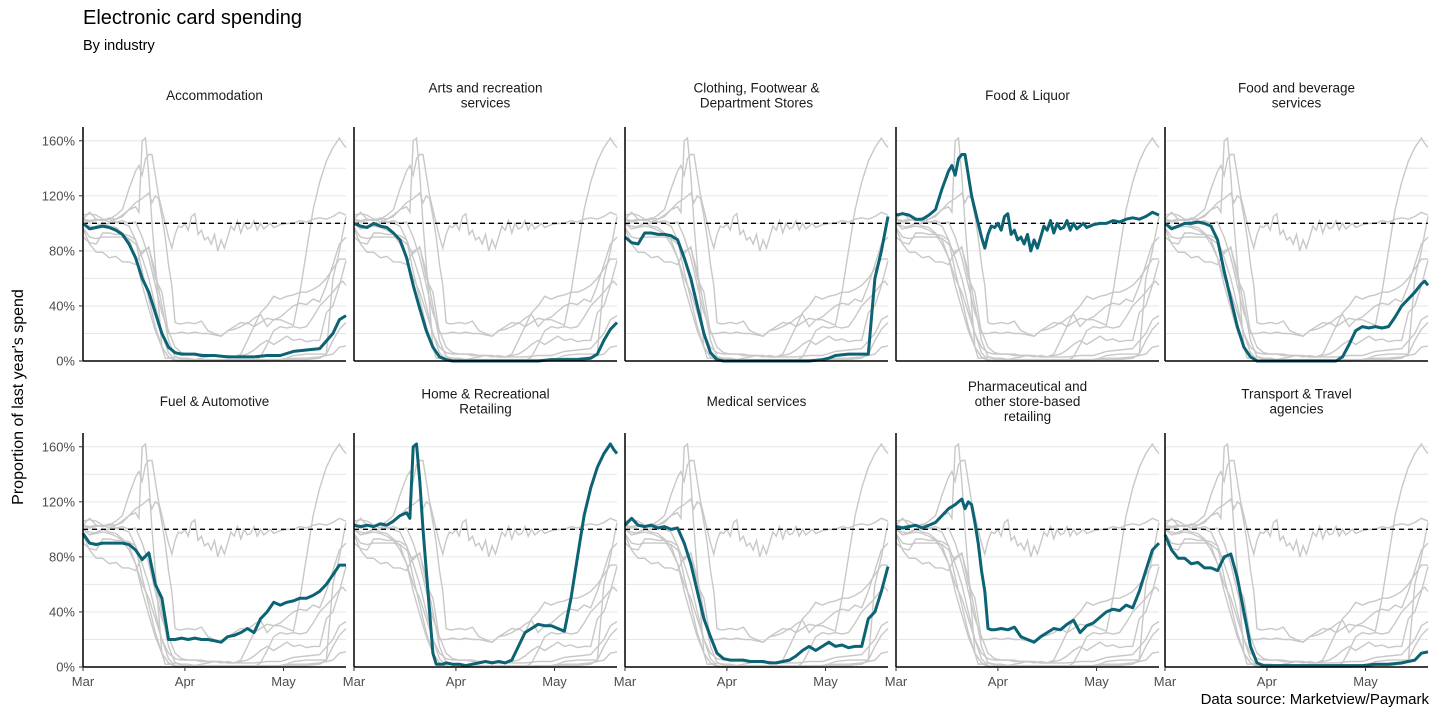 The image size is (1446, 713). Describe the element at coordinates (756, 88) in the screenshot. I see `panel-3-title-line-1: Clothing, Footwear &` at that location.